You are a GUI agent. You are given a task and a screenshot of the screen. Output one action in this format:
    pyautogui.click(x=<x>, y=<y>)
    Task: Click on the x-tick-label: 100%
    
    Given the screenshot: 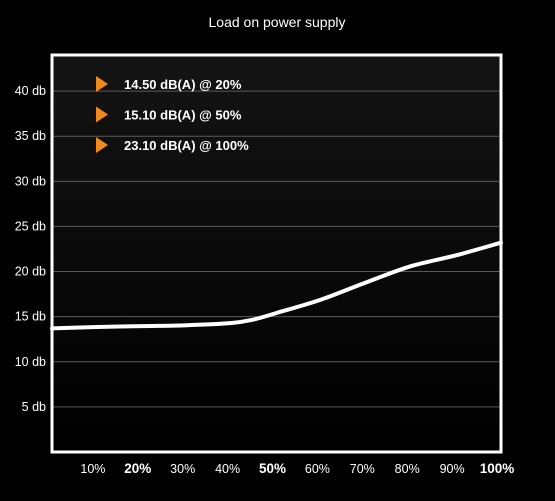 What is the action you would take?
    pyautogui.click(x=497, y=468)
    